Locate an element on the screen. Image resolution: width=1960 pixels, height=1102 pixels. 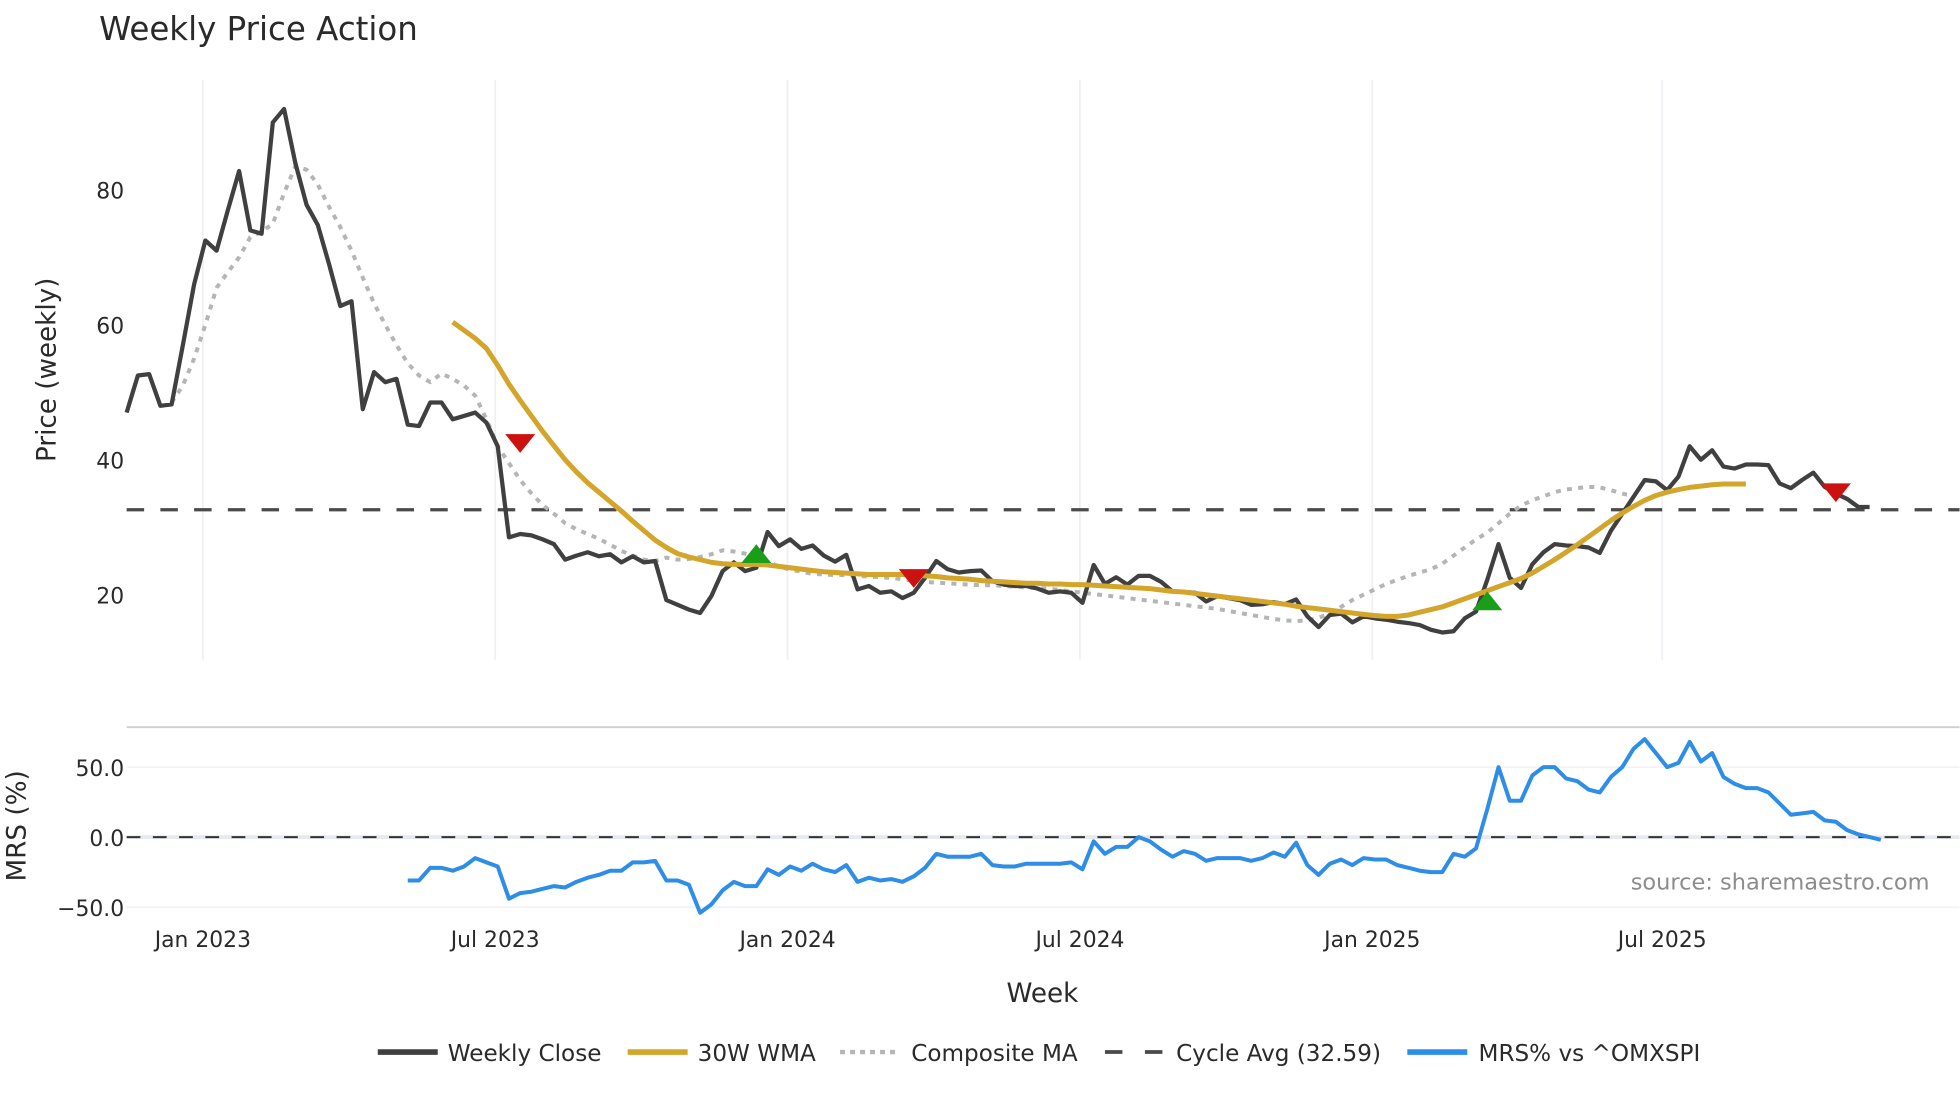
source-label: source: sharemaestro.com is located at coordinates (1780, 883).